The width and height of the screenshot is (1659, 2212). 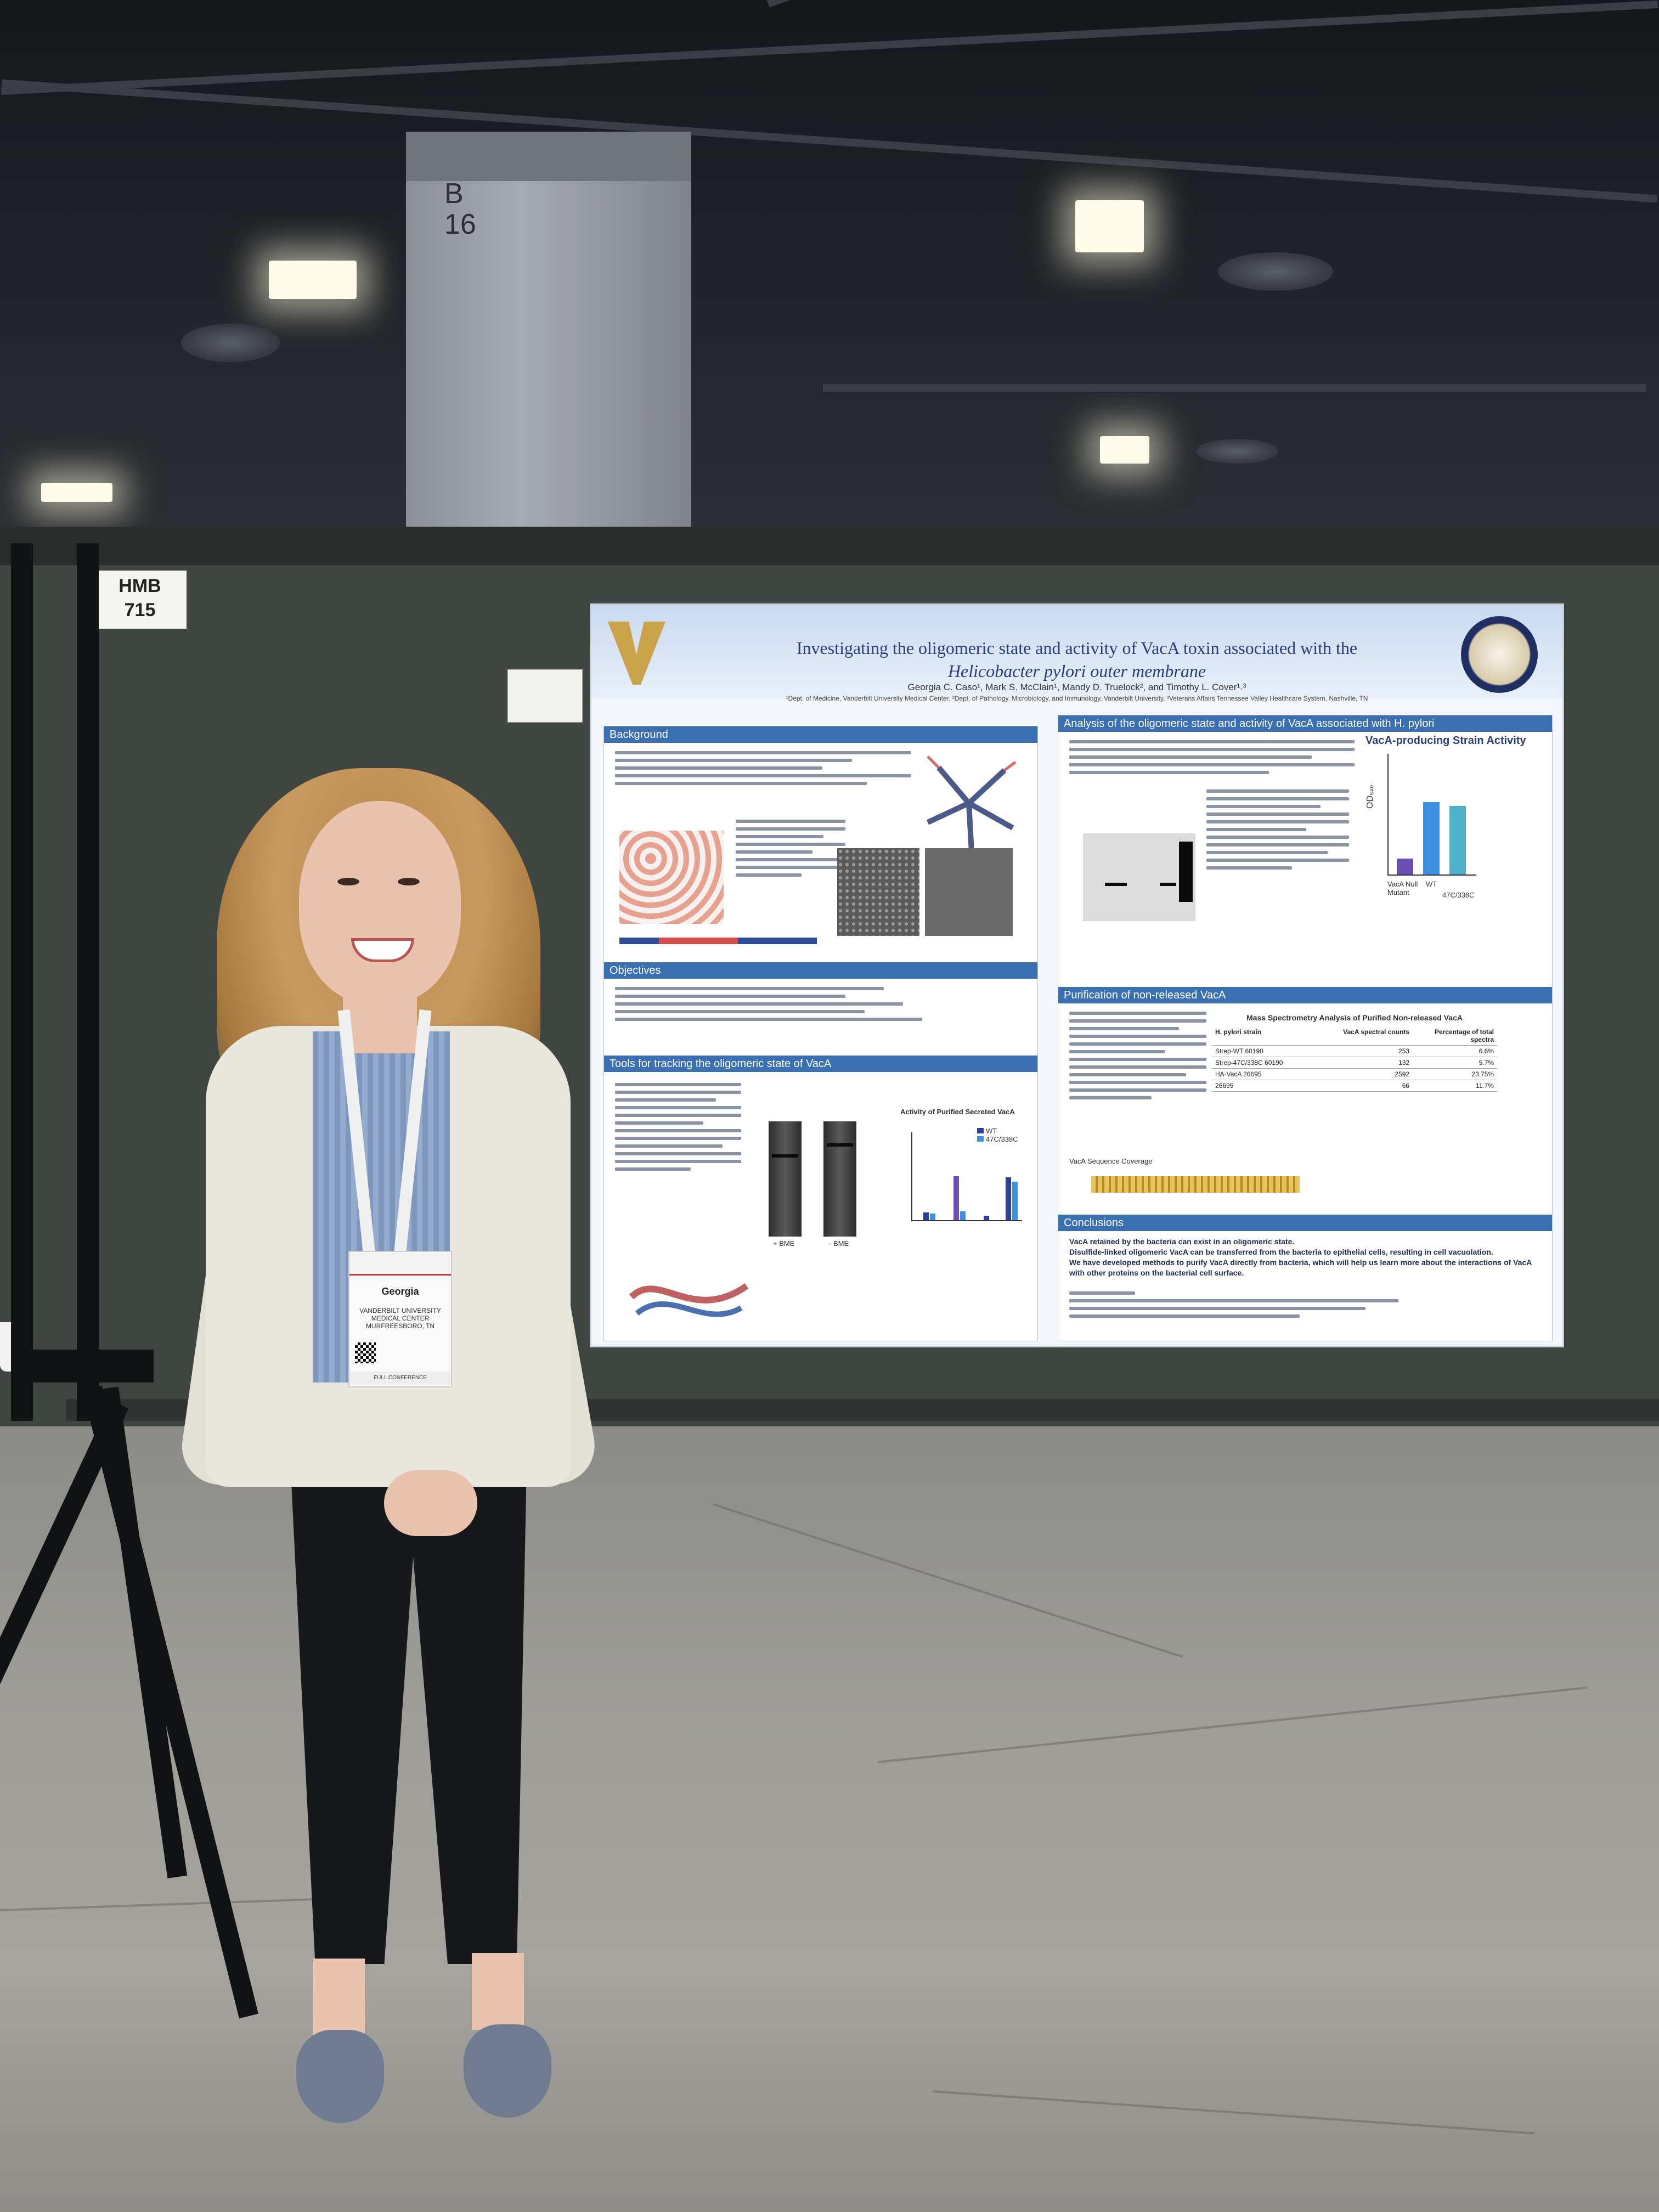 What do you see at coordinates (1431, 815) in the screenshot?
I see `strain-activity-chart` at bounding box center [1431, 815].